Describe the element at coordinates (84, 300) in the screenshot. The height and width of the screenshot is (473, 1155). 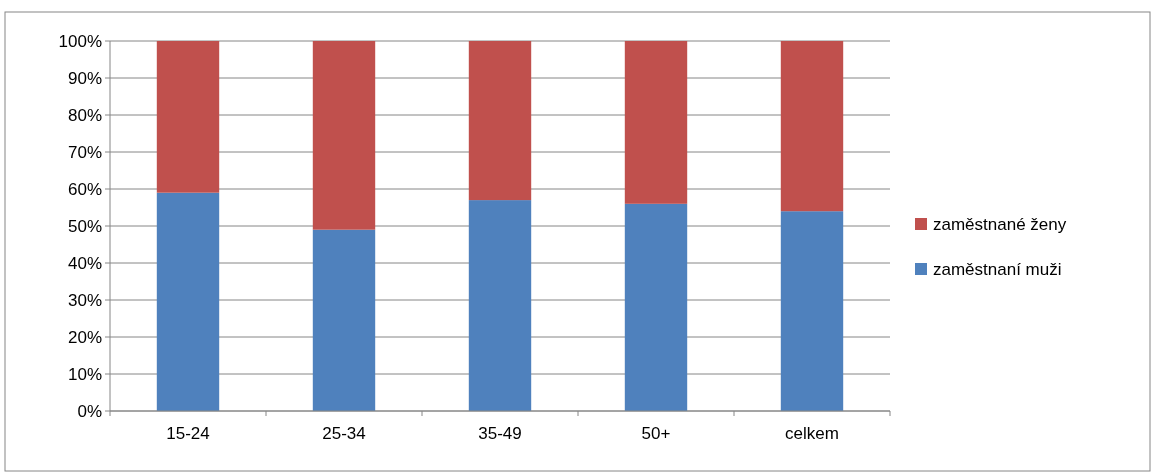
I see `y-tick-label: 30%` at that location.